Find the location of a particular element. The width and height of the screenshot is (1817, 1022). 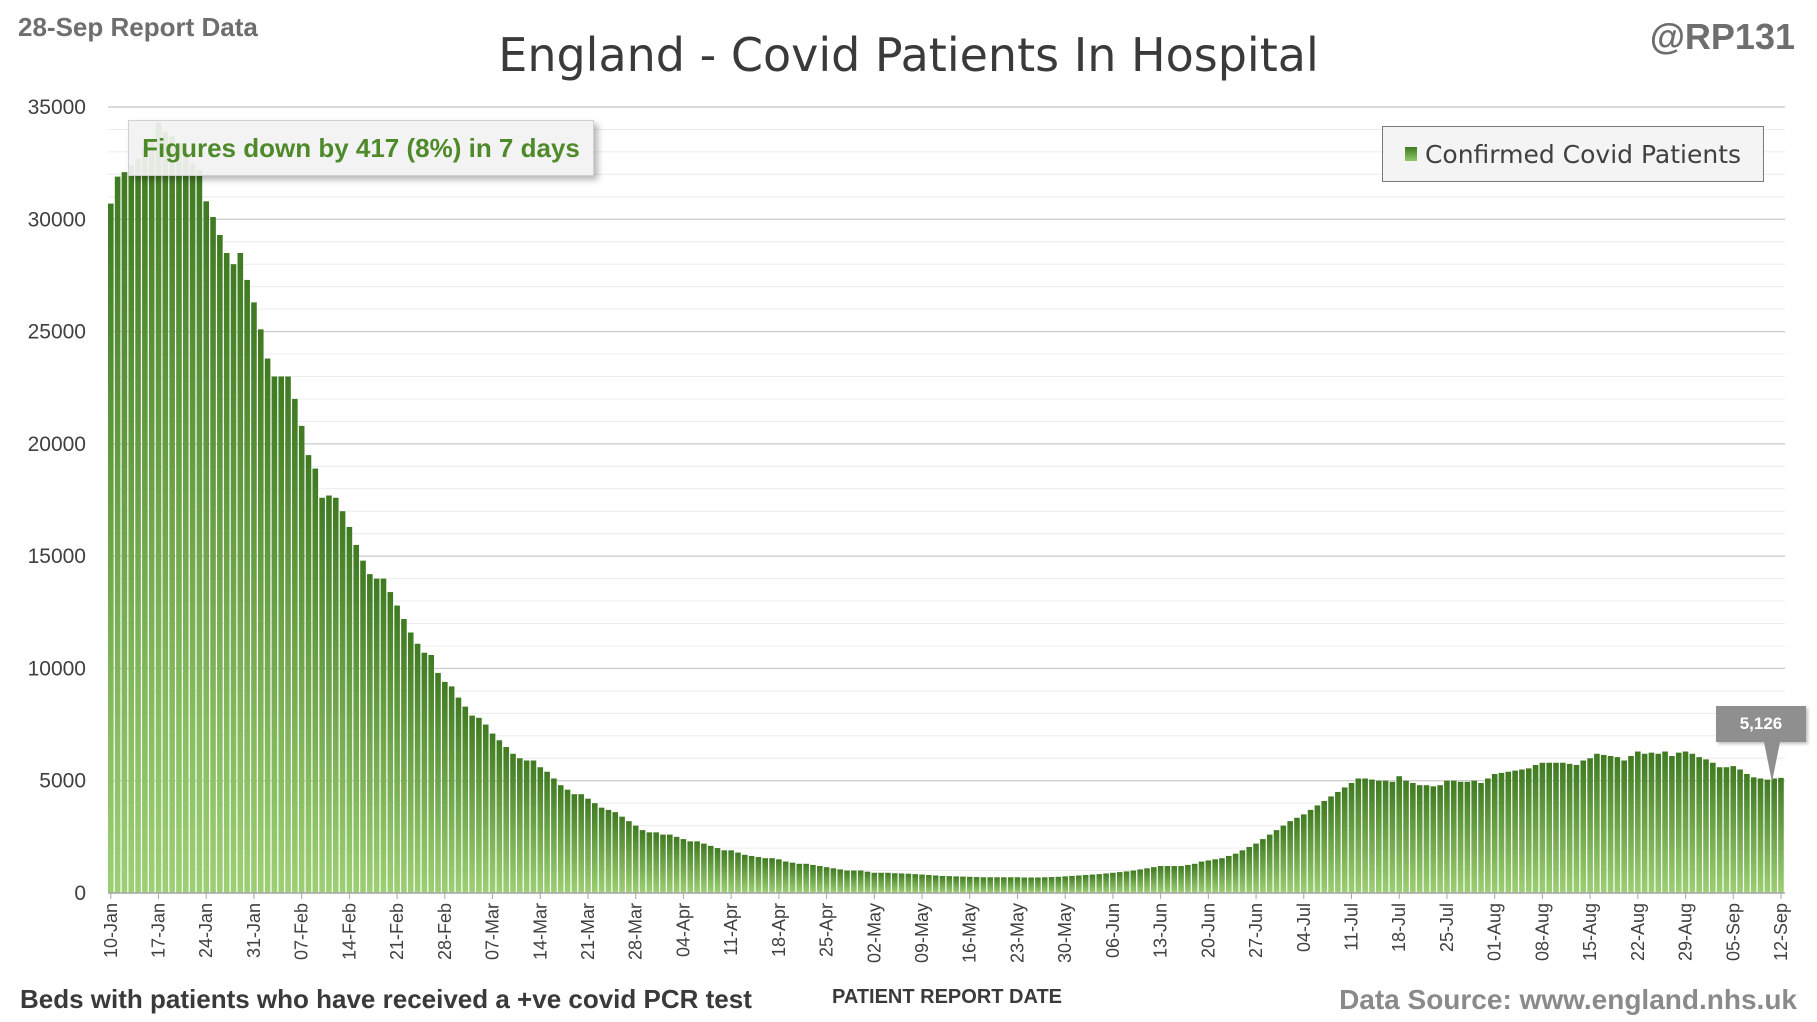

legend: Confirmed Covid Patients is located at coordinates (1573, 154).